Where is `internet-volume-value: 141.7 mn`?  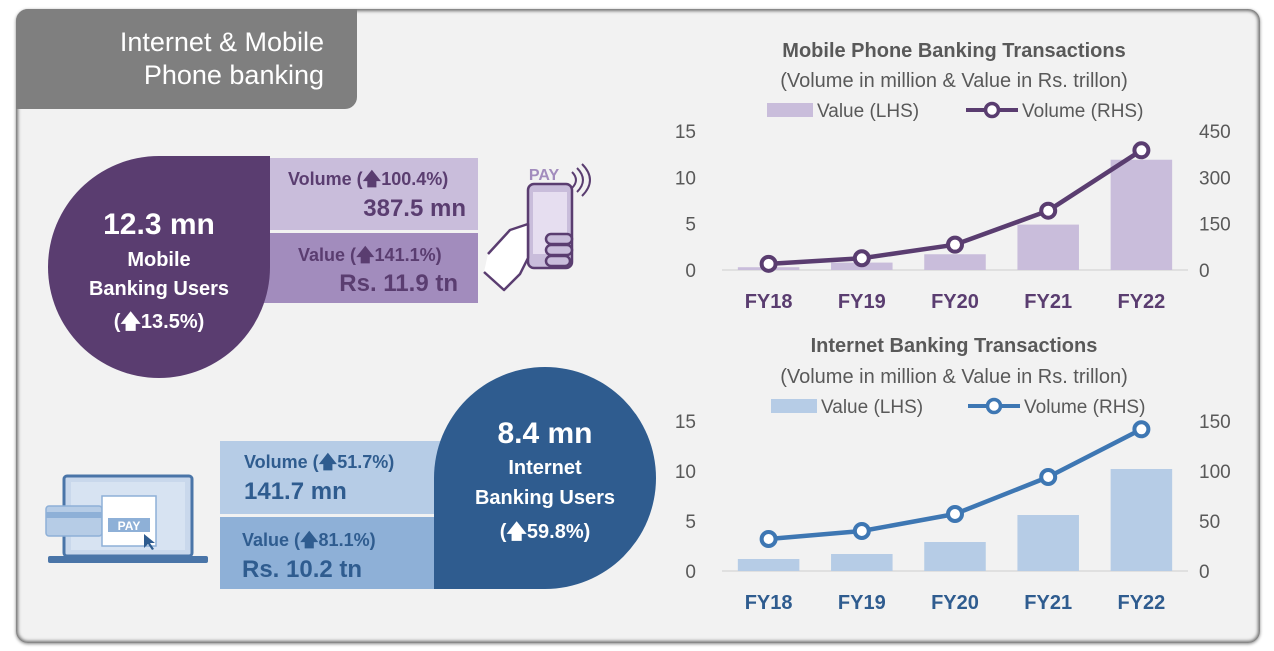 internet-volume-value: 141.7 mn is located at coordinates (295, 491).